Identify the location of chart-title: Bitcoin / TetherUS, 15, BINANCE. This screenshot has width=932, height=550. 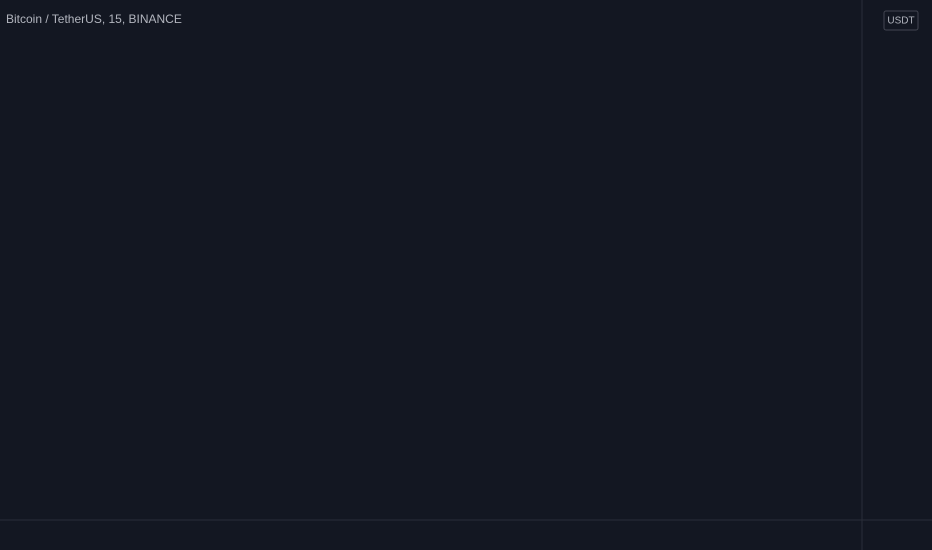
(94, 19).